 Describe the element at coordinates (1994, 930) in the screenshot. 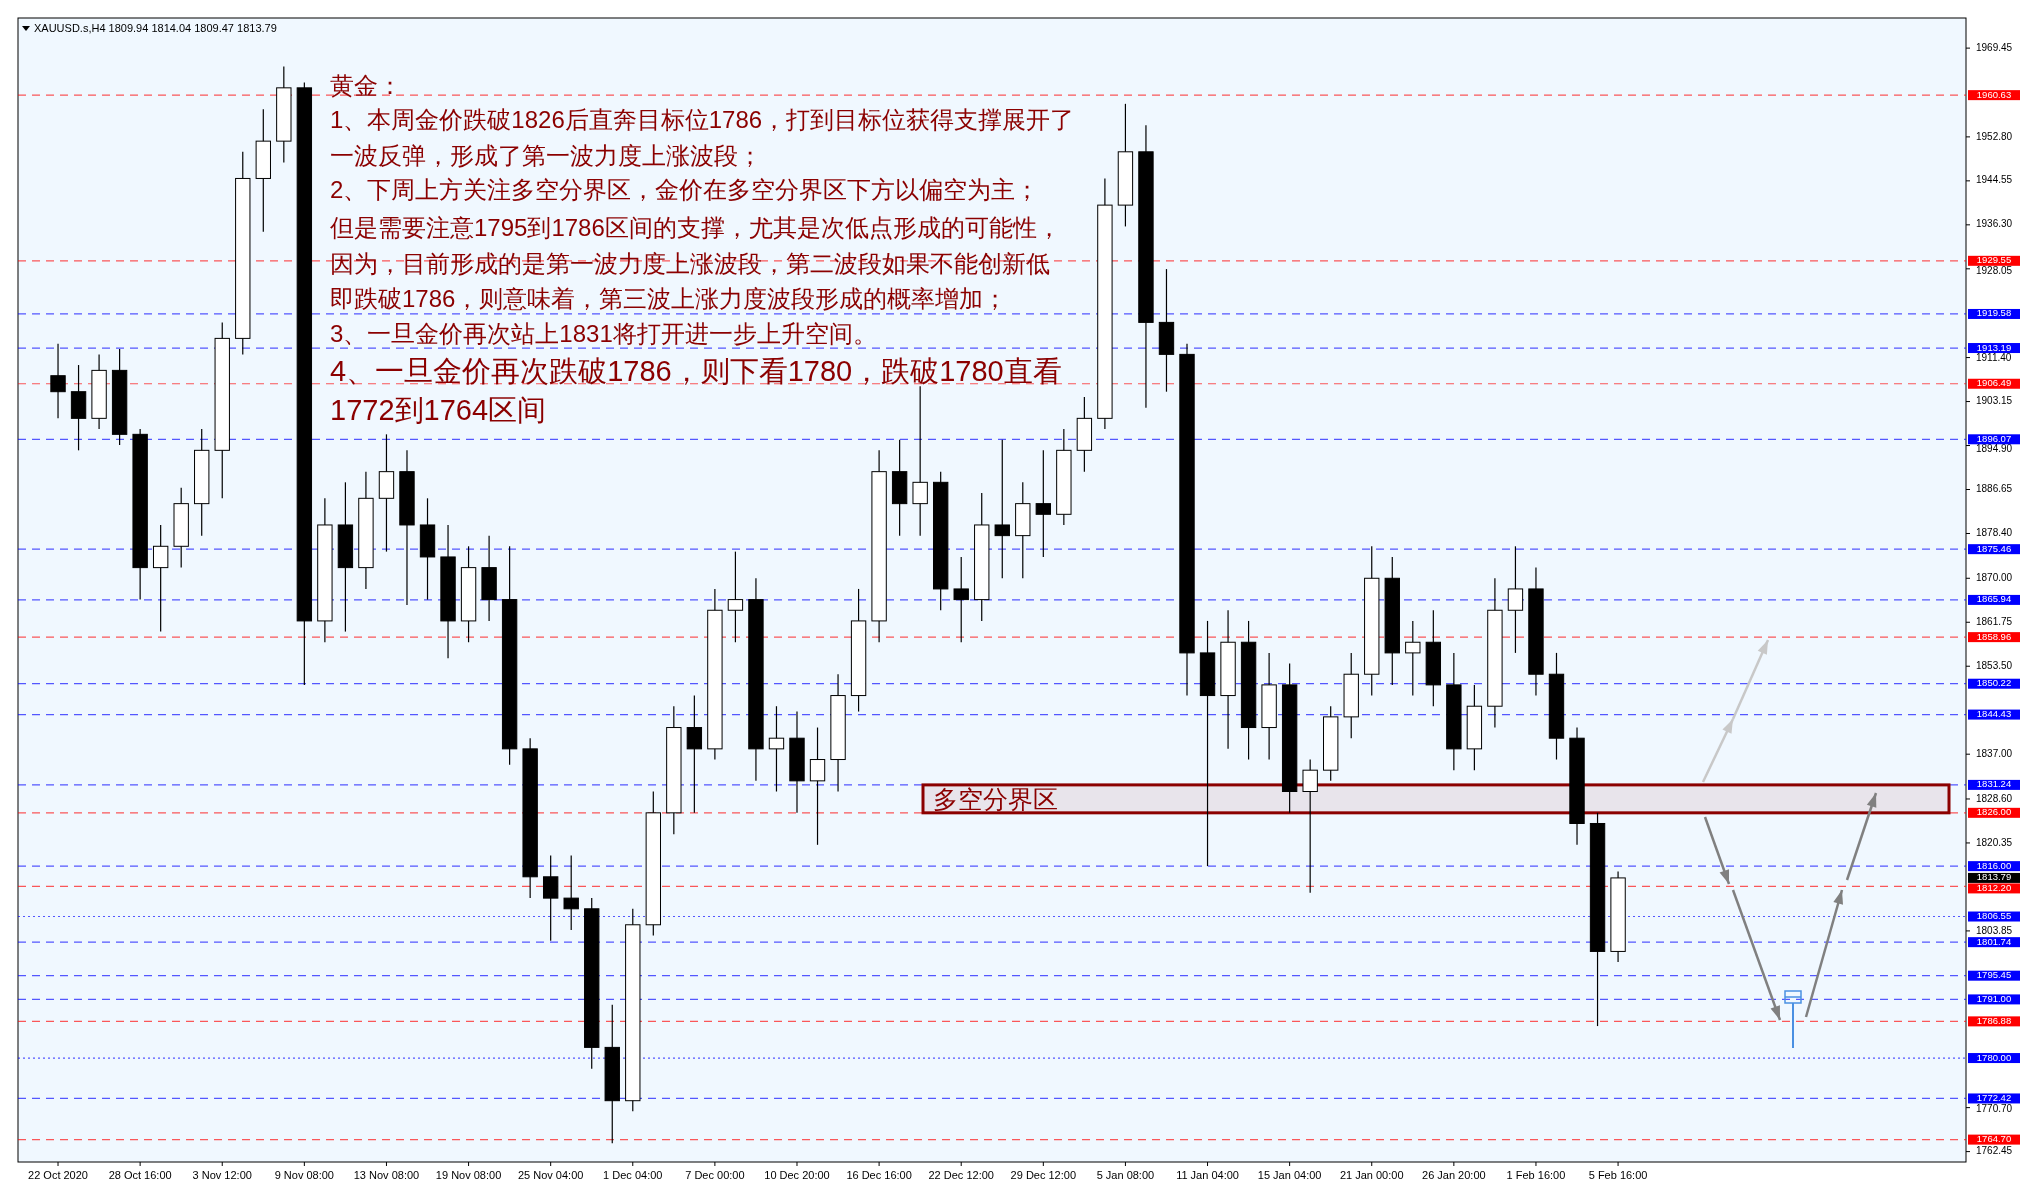

I see `y-tick-label: 1803.85` at that location.